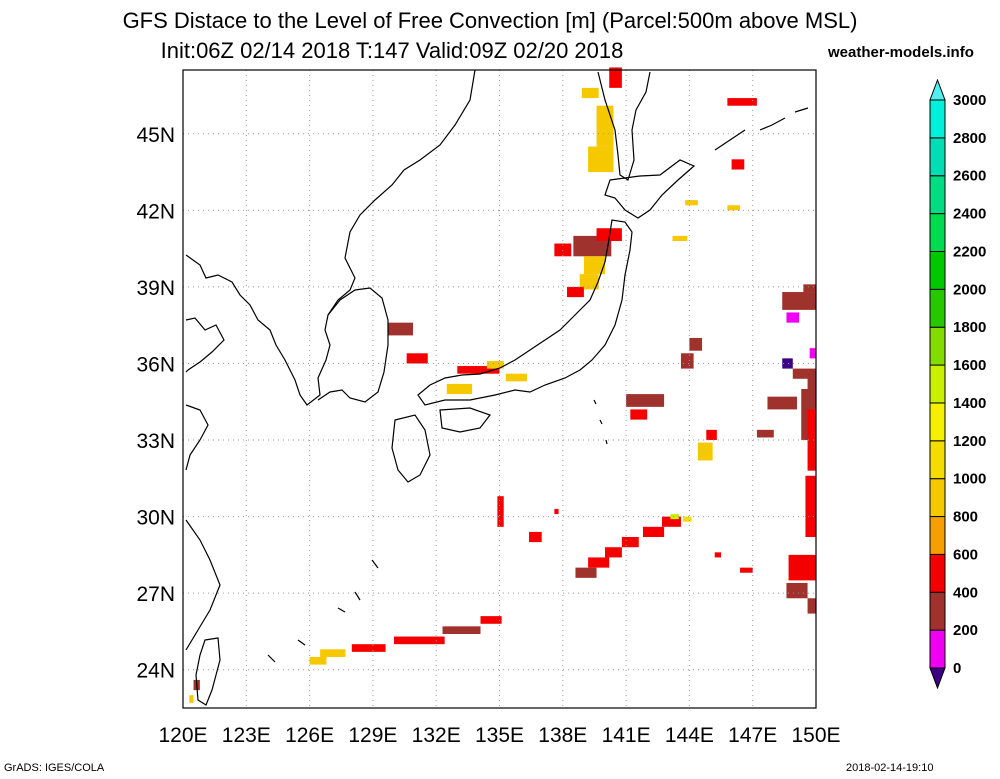 The height and width of the screenshot is (779, 1000). What do you see at coordinates (626, 735) in the screenshot?
I see `lon-label: 141E` at bounding box center [626, 735].